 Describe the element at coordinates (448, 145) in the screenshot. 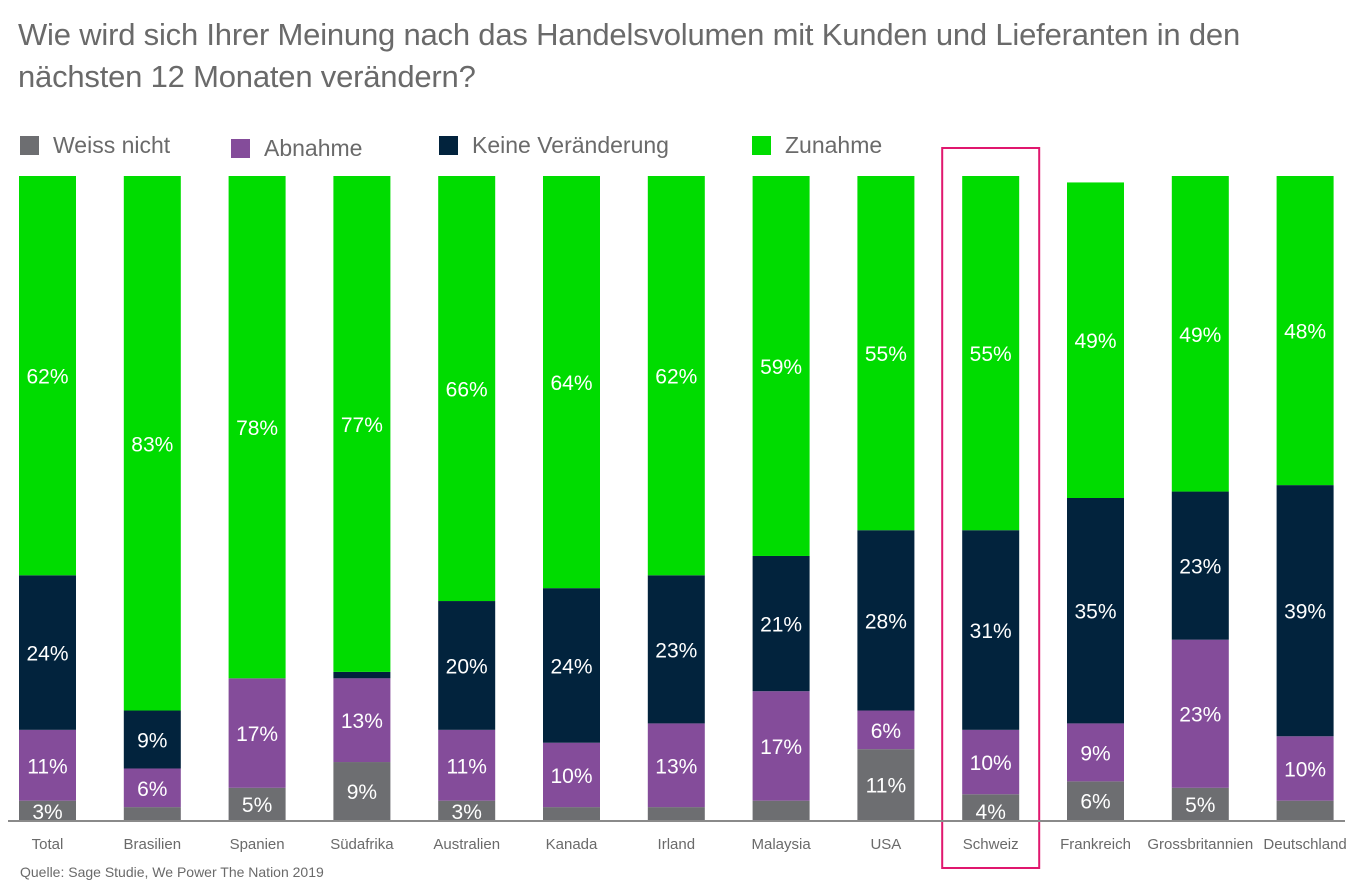

I see `legend-swatch-keine-veraenderung` at that location.